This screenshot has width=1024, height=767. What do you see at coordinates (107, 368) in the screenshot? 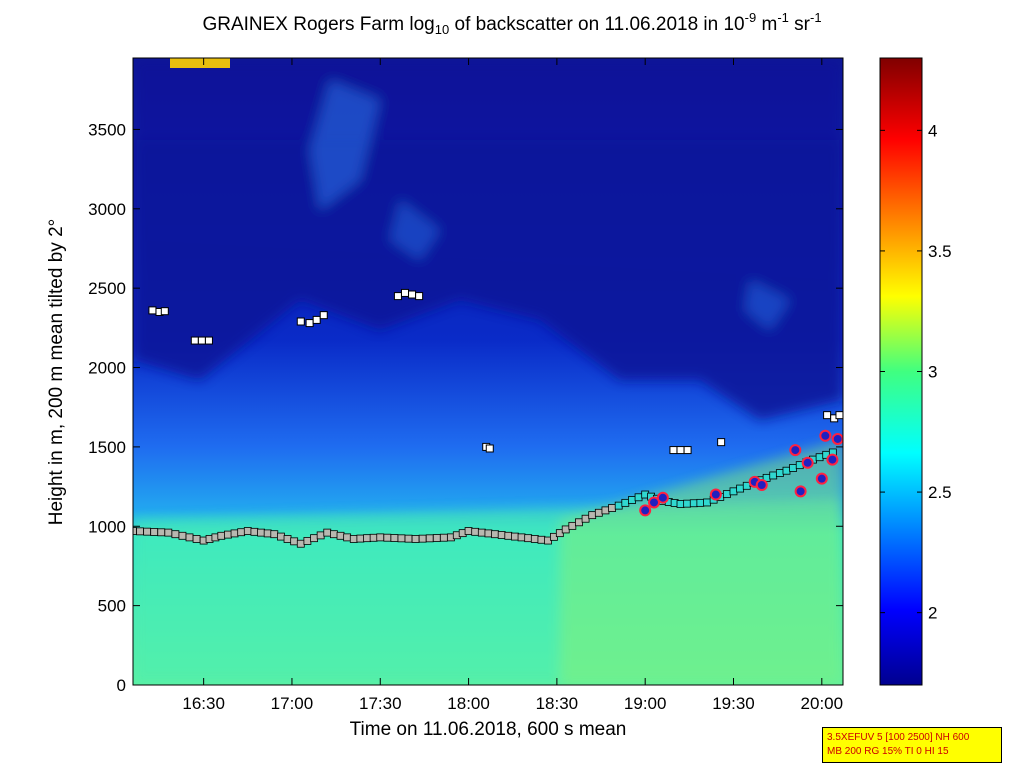
I see `y-tick-label: 2000` at bounding box center [107, 368].